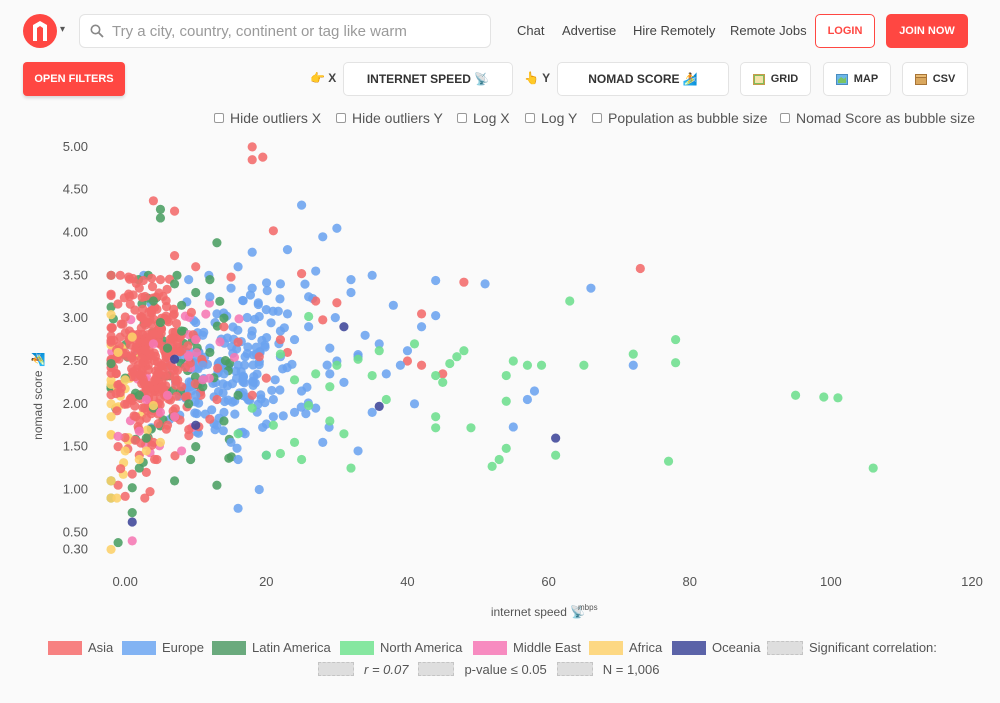 Image resolution: width=1000 pixels, height=703 pixels. Describe the element at coordinates (379, 406) in the screenshot. I see `data-point-oceania` at that location.